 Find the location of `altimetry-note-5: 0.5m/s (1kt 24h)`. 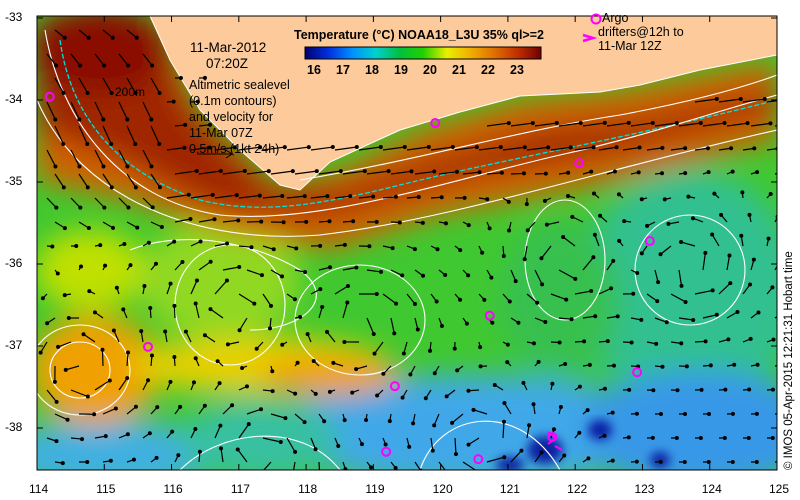

altimetry-note-5: 0.5m/s (1kt 24h) is located at coordinates (234, 149).